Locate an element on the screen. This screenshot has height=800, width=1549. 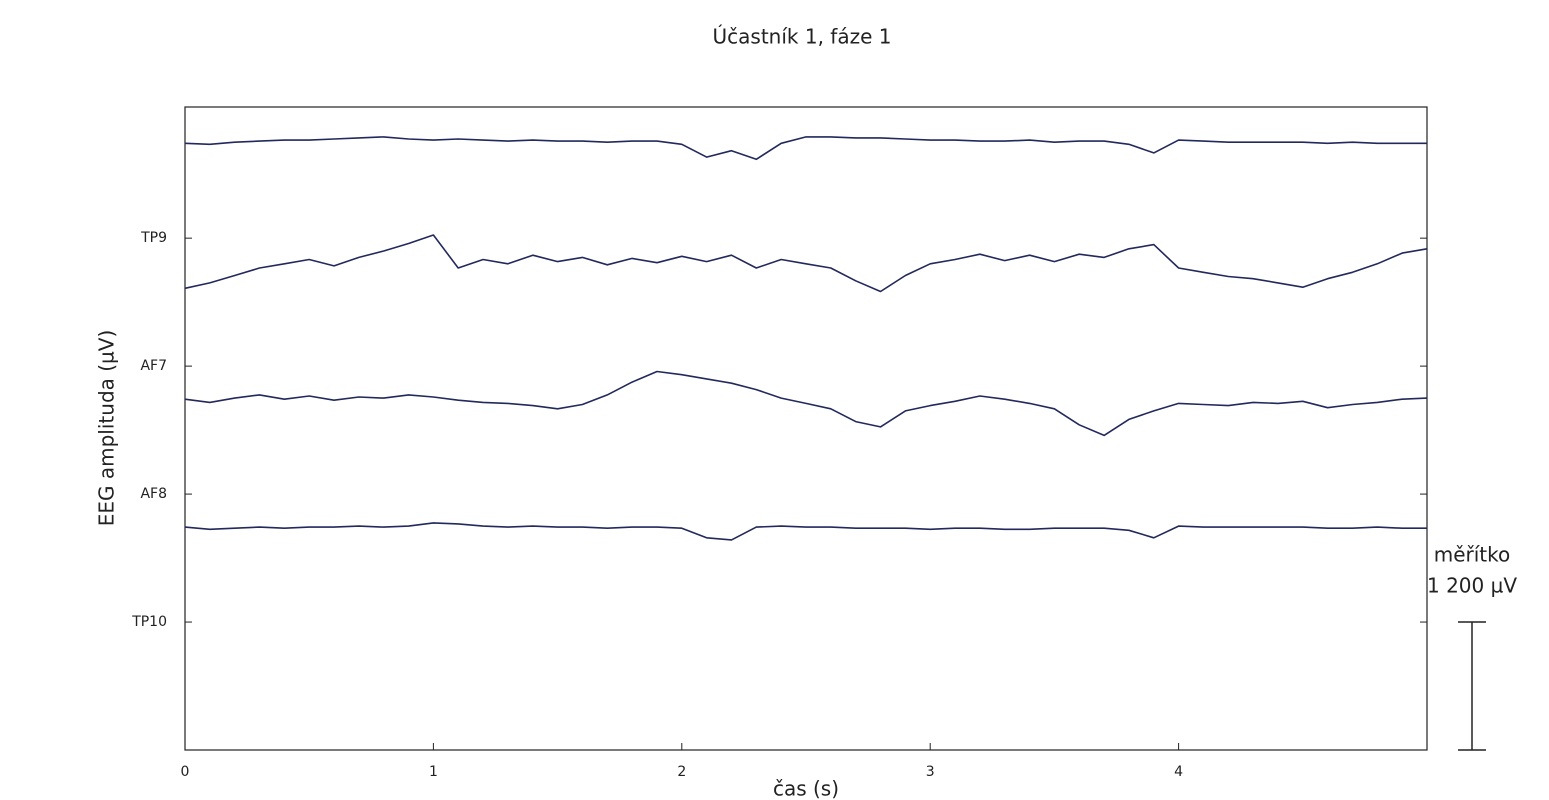
x-tick-label: 0 is located at coordinates (185, 772).